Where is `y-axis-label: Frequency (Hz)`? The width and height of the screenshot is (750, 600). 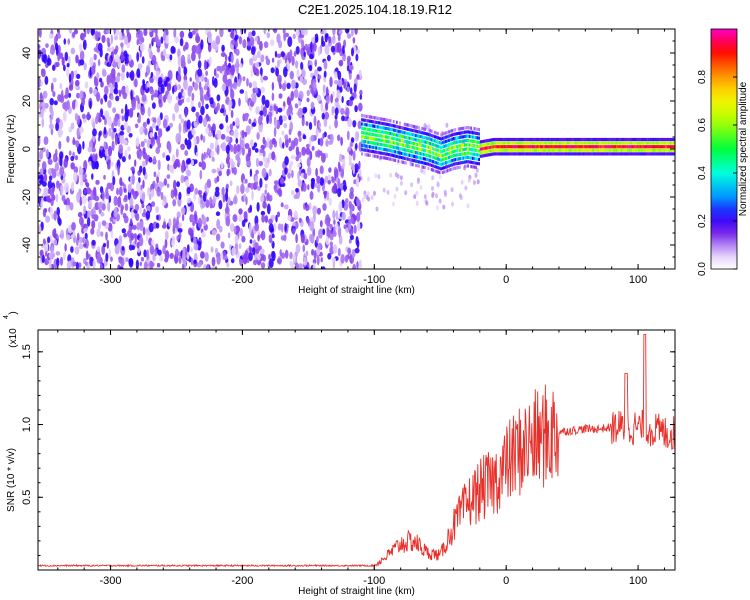
y-axis-label: Frequency (Hz) is located at coordinates (11, 149).